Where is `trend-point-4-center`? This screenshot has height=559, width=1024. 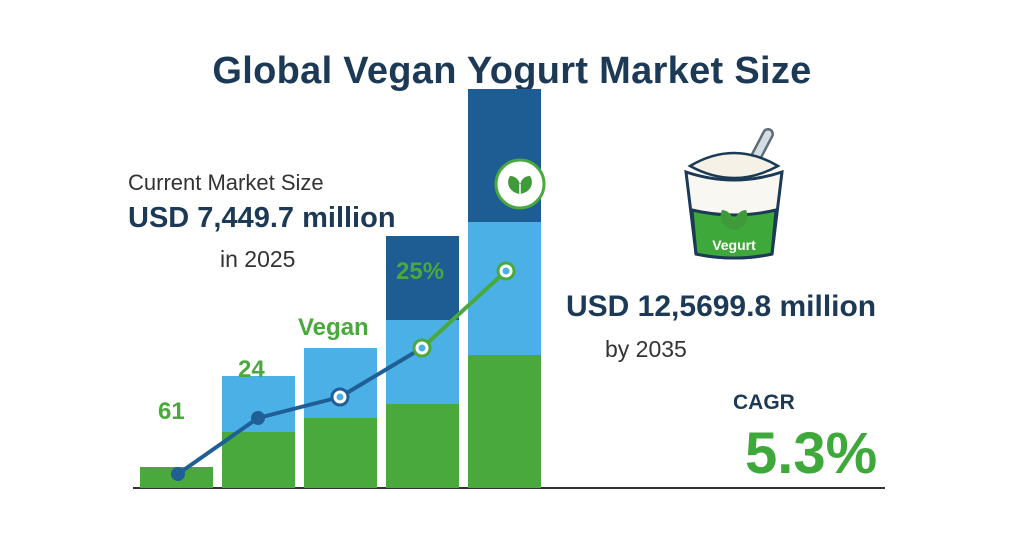 trend-point-4-center is located at coordinates (422, 348).